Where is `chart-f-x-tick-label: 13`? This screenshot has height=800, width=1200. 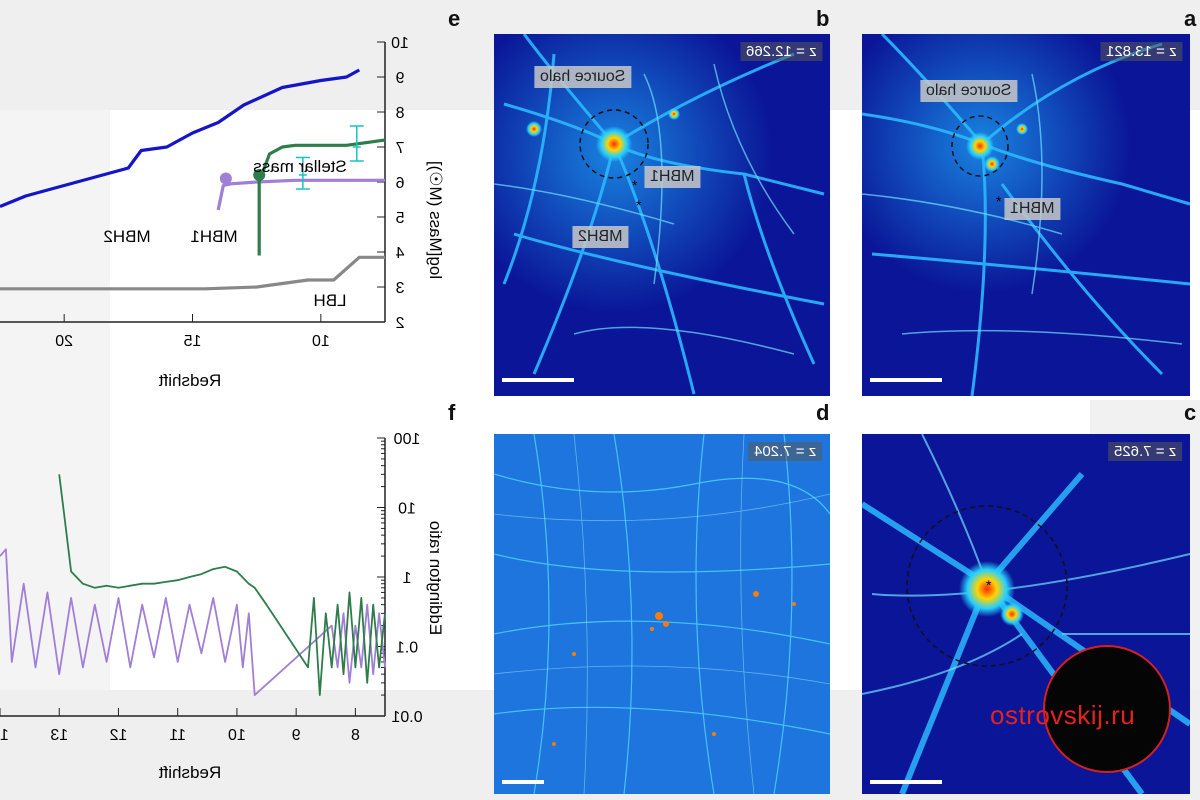
chart-f-x-tick-label: 13 is located at coordinates (59, 735).